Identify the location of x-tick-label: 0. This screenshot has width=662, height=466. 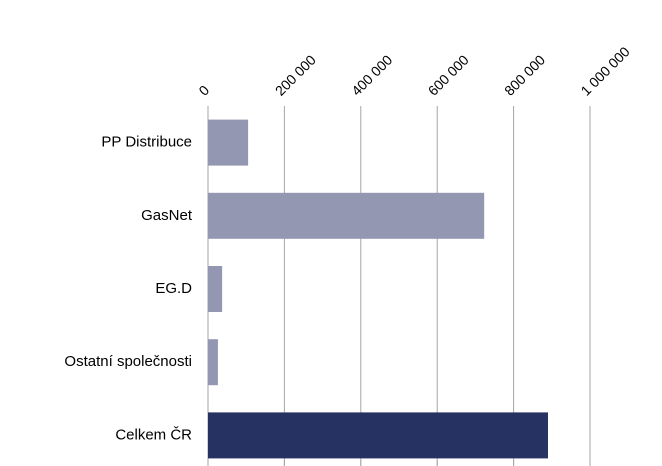
(203, 90).